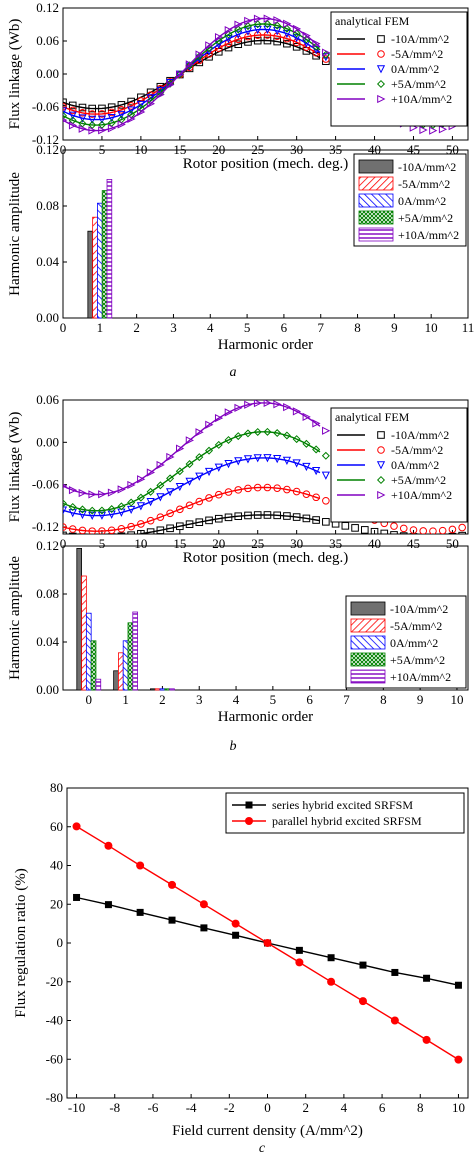 The height and width of the screenshot is (1157, 474). I want to click on x-tick-label: 5, so click(102, 543).